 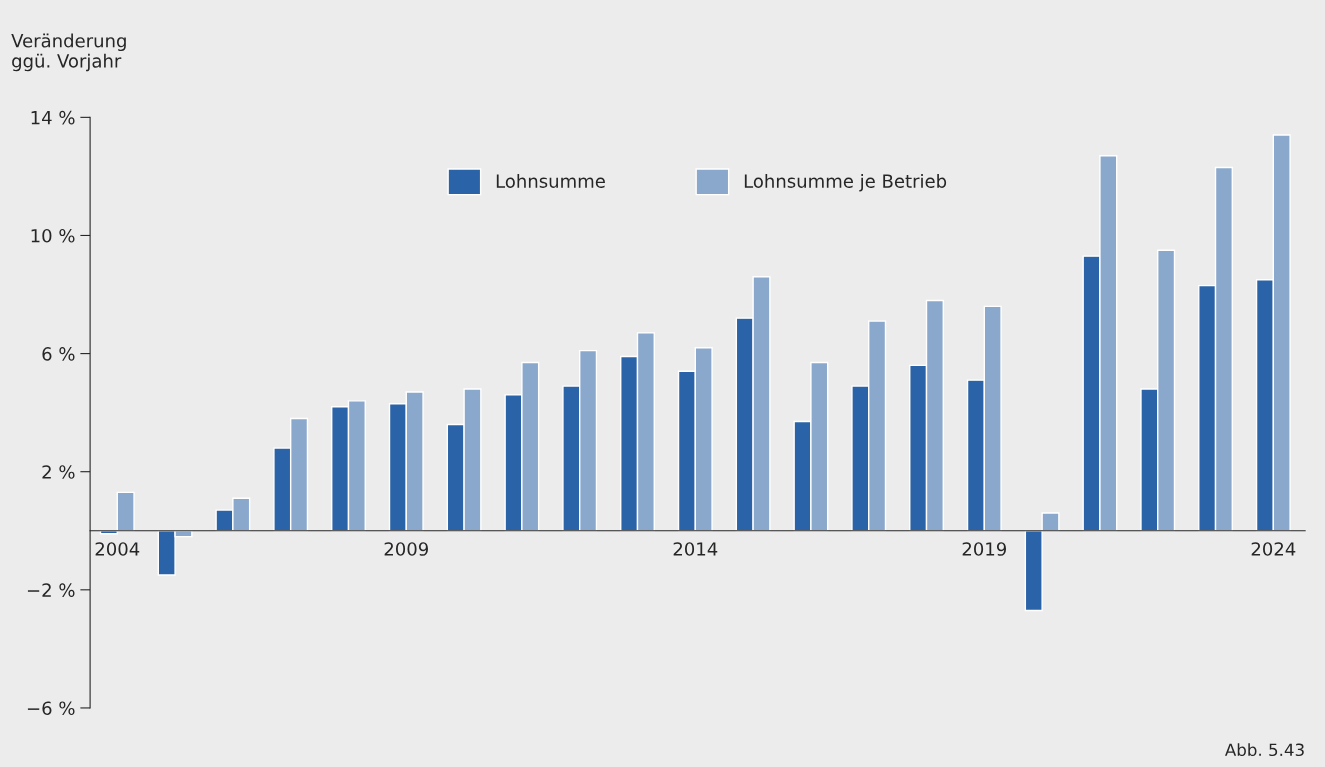 I want to click on y-tick-label: 6 %, so click(x=58, y=354).